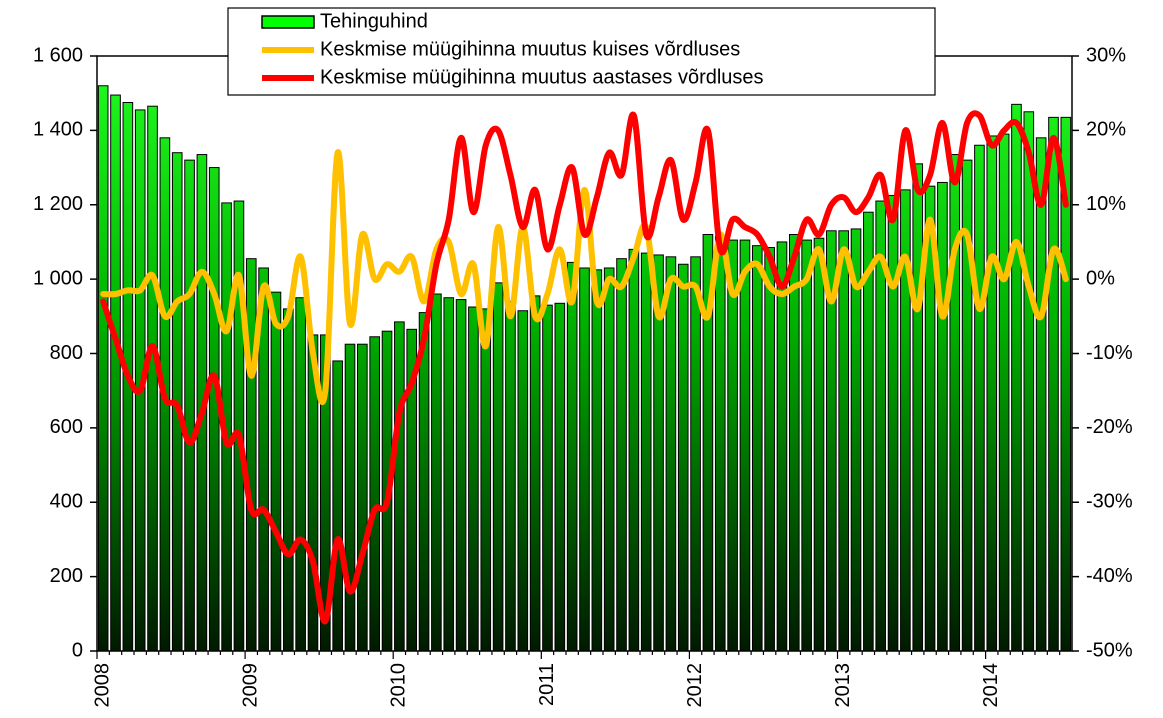 The height and width of the screenshot is (718, 1163). What do you see at coordinates (66, 576) in the screenshot?
I see `y-tick-label: 200` at bounding box center [66, 576].